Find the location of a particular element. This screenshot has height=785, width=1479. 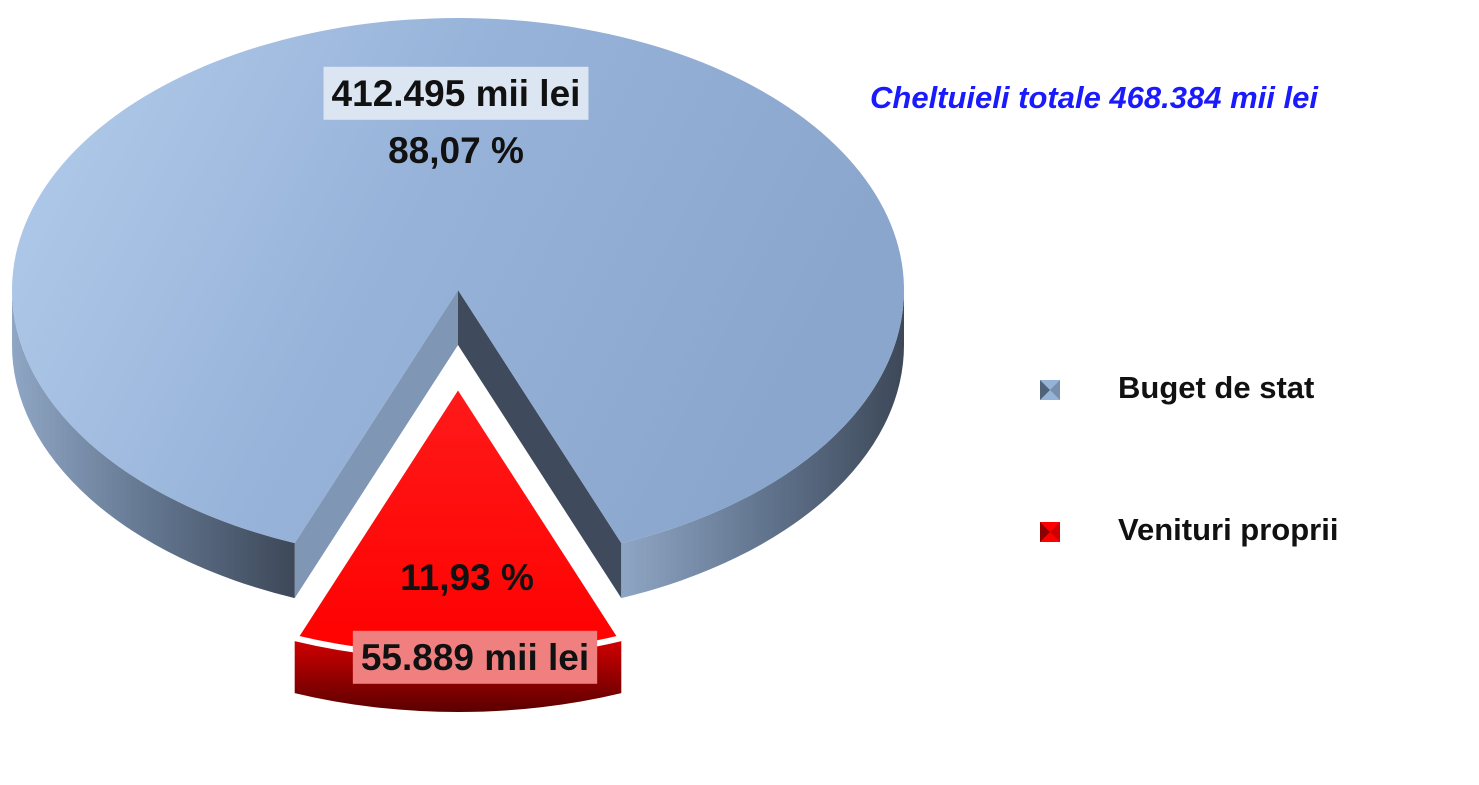

legend-label: Buget de stat is located at coordinates (1216, 387).